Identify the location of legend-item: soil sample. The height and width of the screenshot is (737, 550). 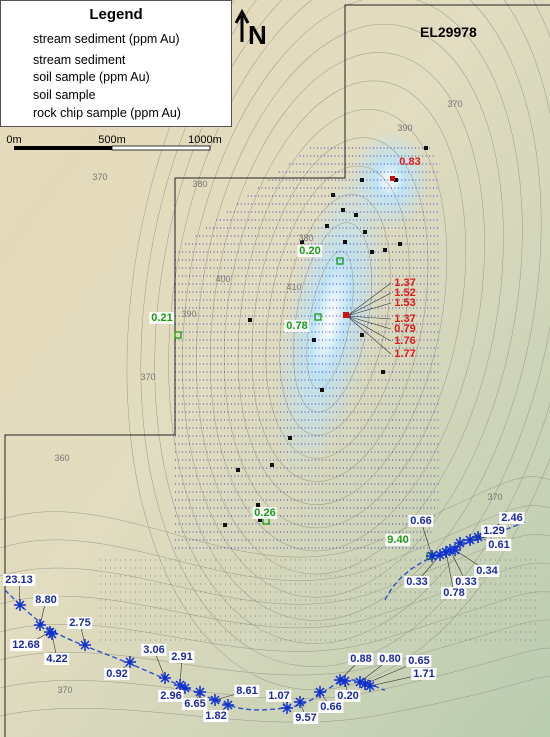
(64, 95).